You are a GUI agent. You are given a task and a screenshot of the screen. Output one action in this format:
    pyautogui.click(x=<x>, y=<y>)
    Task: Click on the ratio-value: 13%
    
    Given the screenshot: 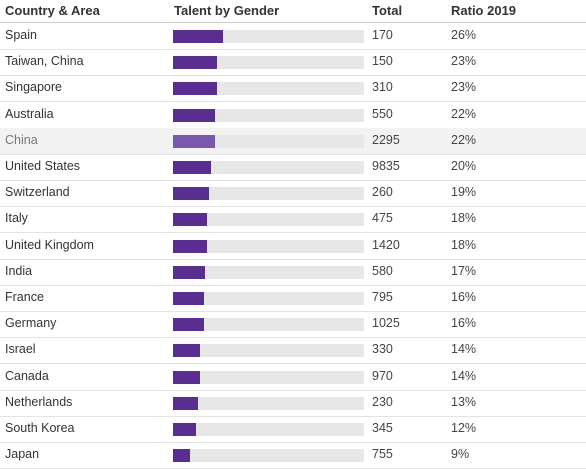 What is the action you would take?
    pyautogui.click(x=464, y=401)
    